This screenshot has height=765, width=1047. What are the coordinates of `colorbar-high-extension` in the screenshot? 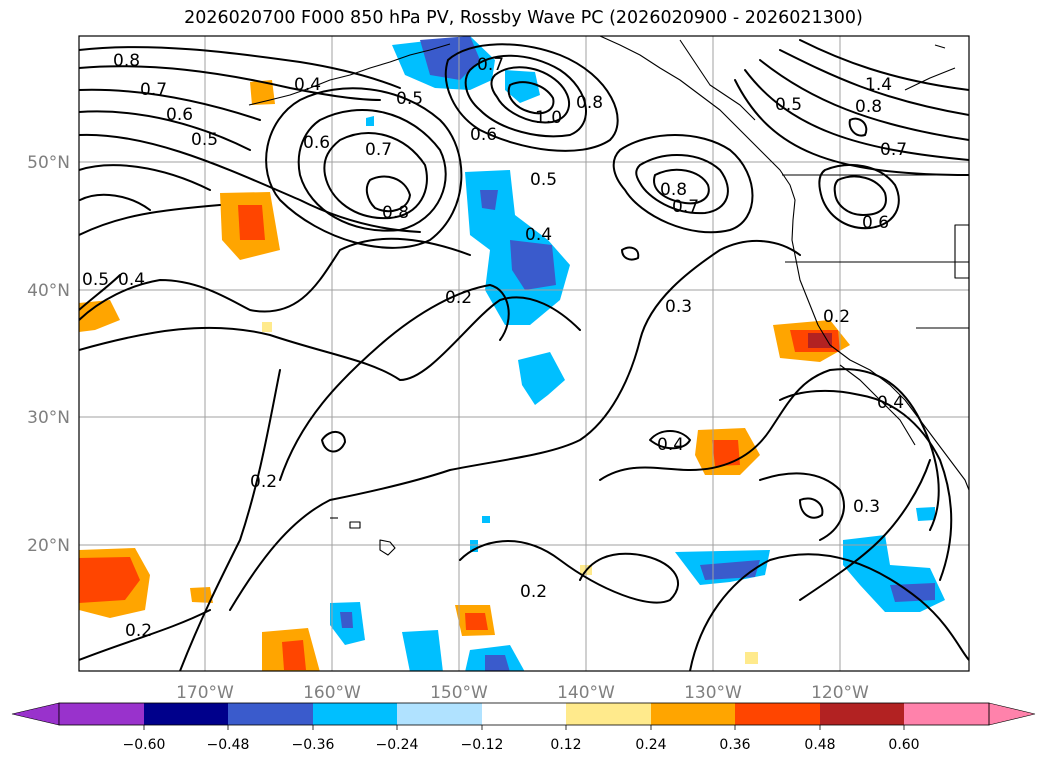 It's located at (1012, 714).